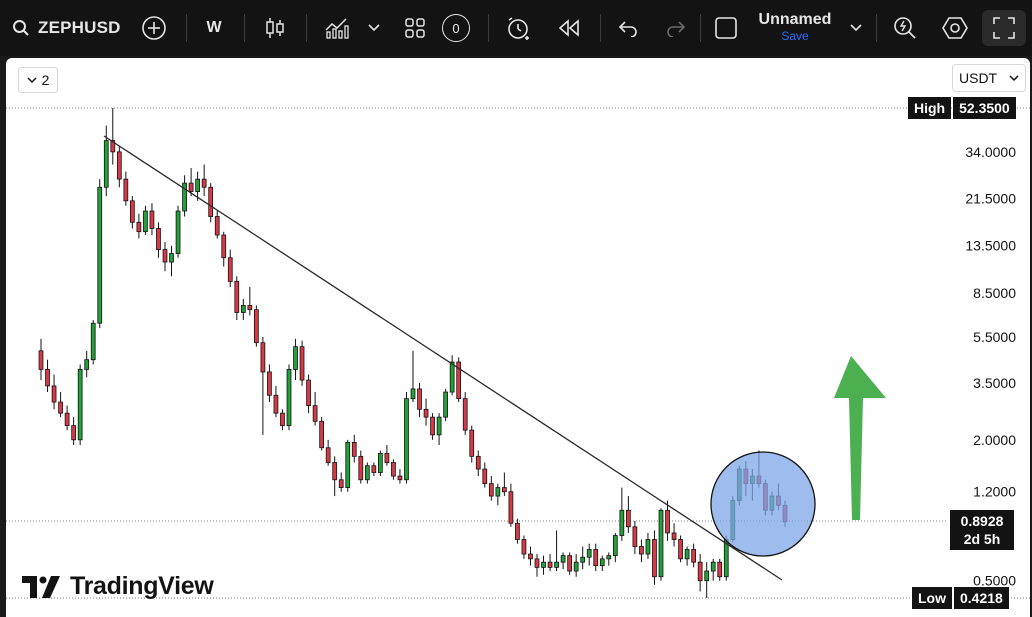 Image resolution: width=1032 pixels, height=617 pixels. Describe the element at coordinates (275, 28) in the screenshot. I see `chart-type-button` at that location.